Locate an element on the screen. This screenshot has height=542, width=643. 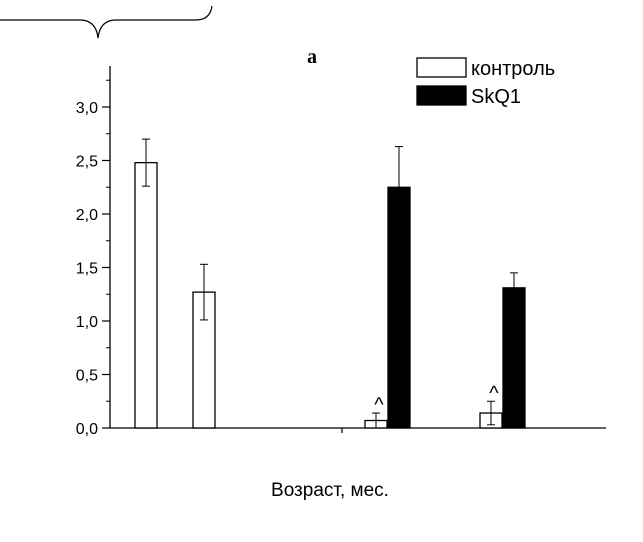
chart-title: а is located at coordinates (312, 57).